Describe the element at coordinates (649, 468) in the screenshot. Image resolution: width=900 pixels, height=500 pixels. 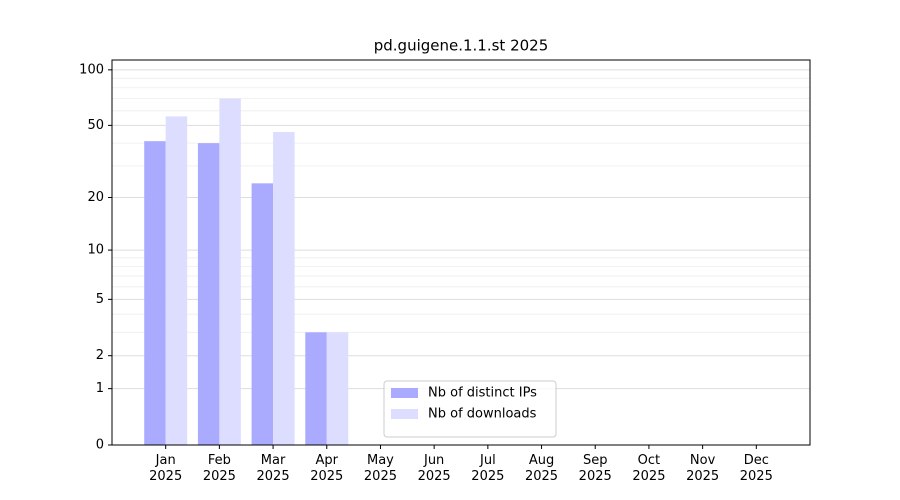
I see `x-tick-label: Oct 2025` at that location.